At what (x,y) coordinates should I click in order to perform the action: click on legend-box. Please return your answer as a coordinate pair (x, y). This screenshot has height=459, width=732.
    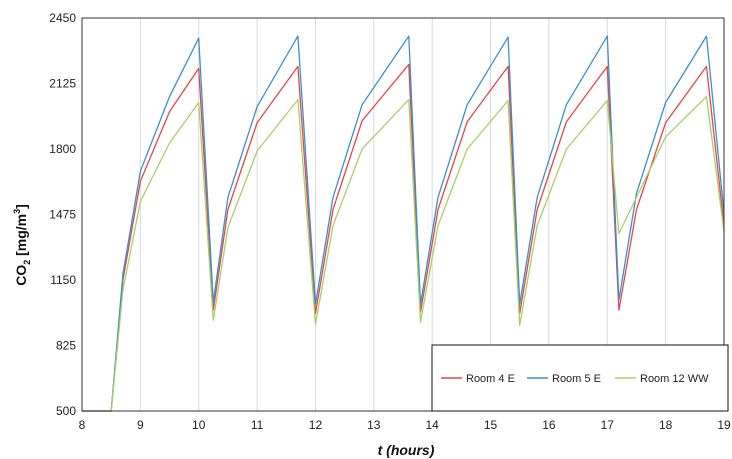
    Looking at the image, I should click on (580, 378).